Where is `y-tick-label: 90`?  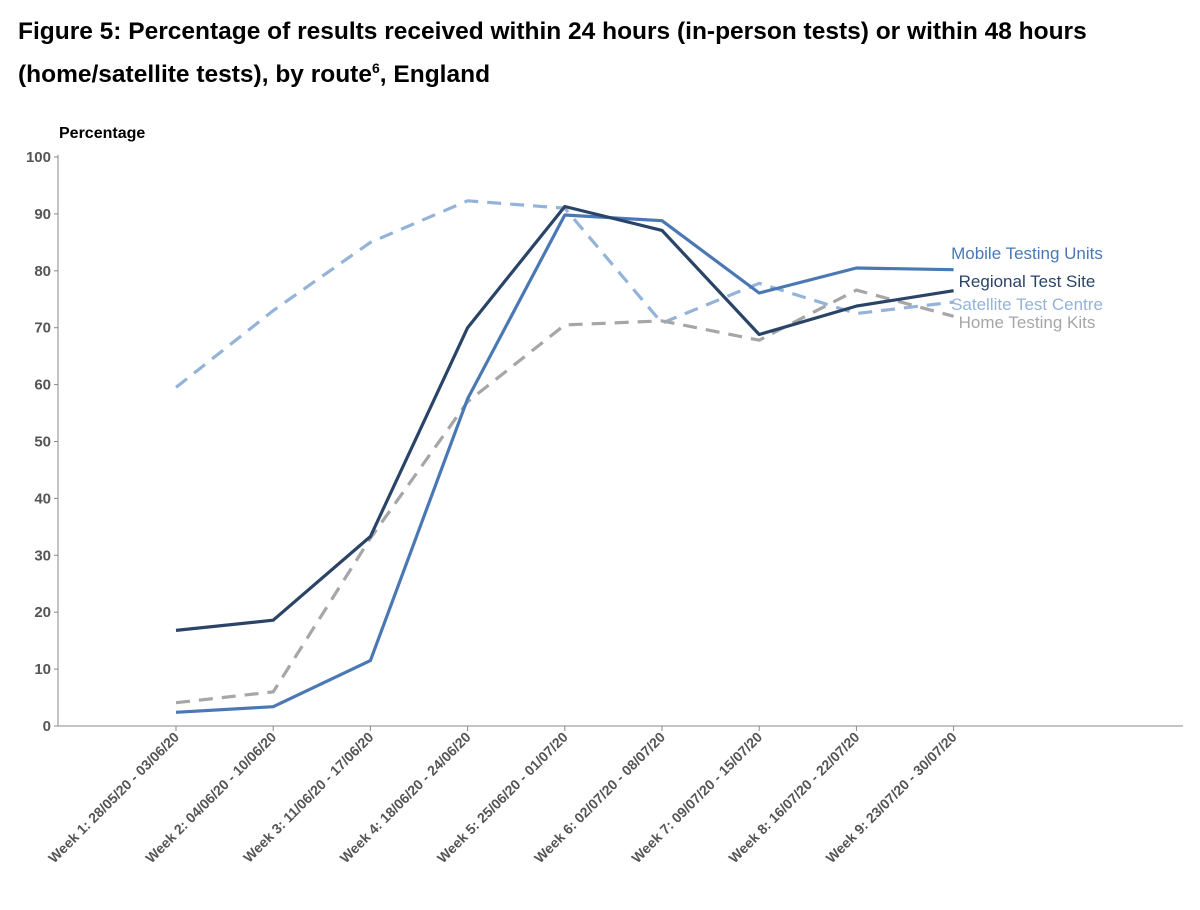 y-tick-label: 90 is located at coordinates (42, 214).